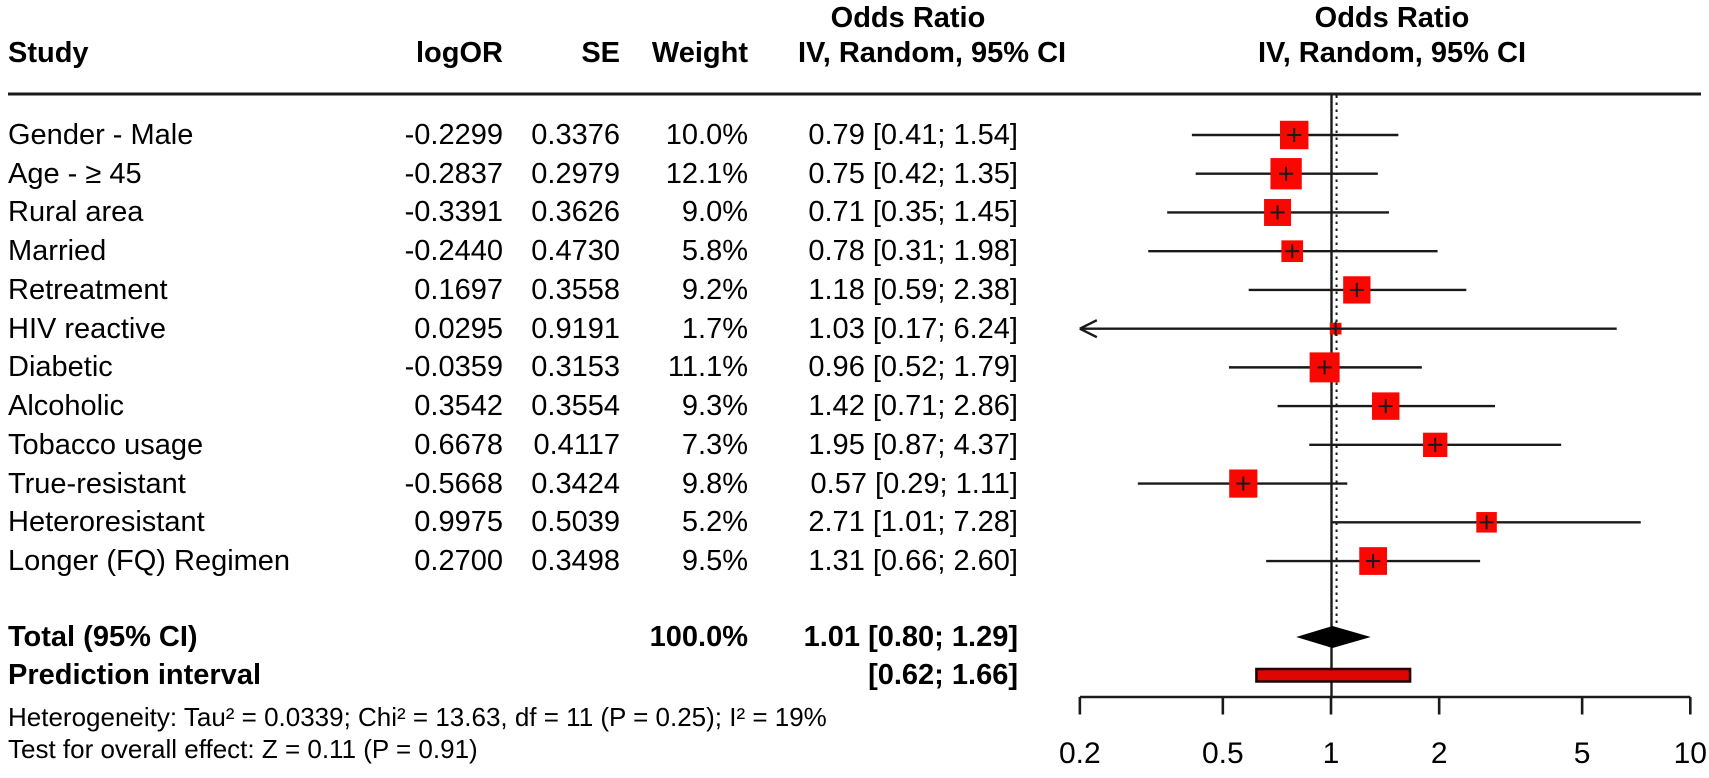  I want to click on prediction-ci: [0.62; 1.66], so click(943, 675).